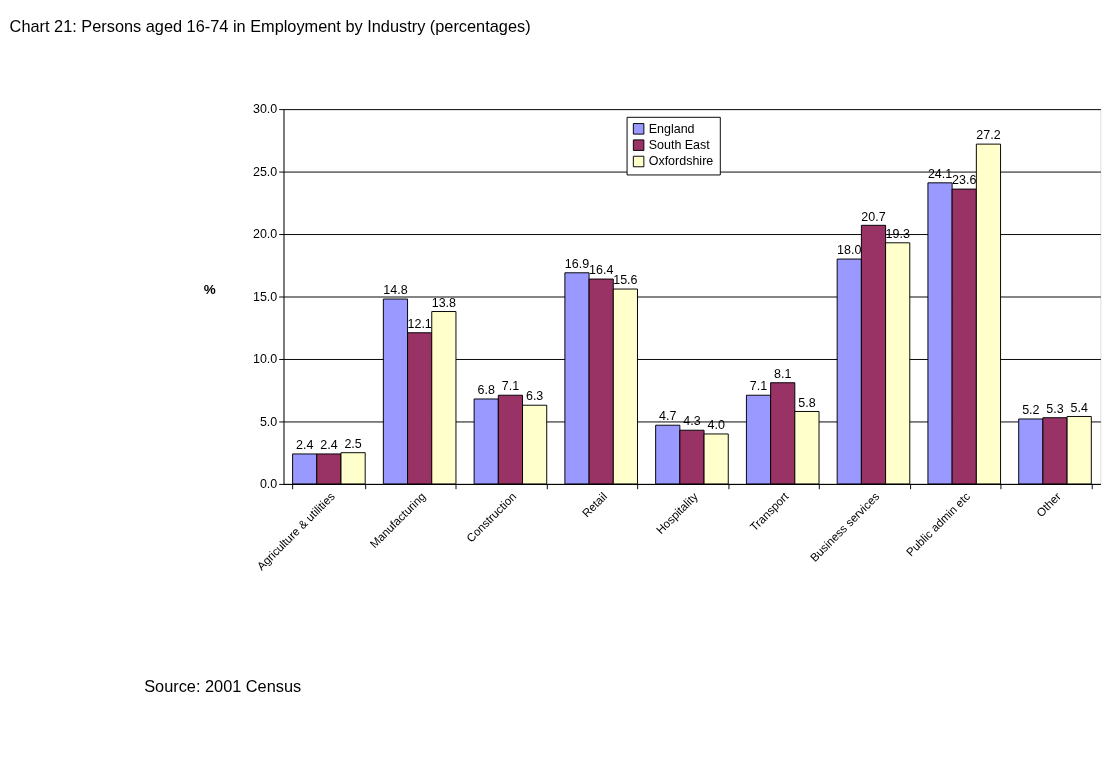  I want to click on y-tick-label: 20.0, so click(265, 234).